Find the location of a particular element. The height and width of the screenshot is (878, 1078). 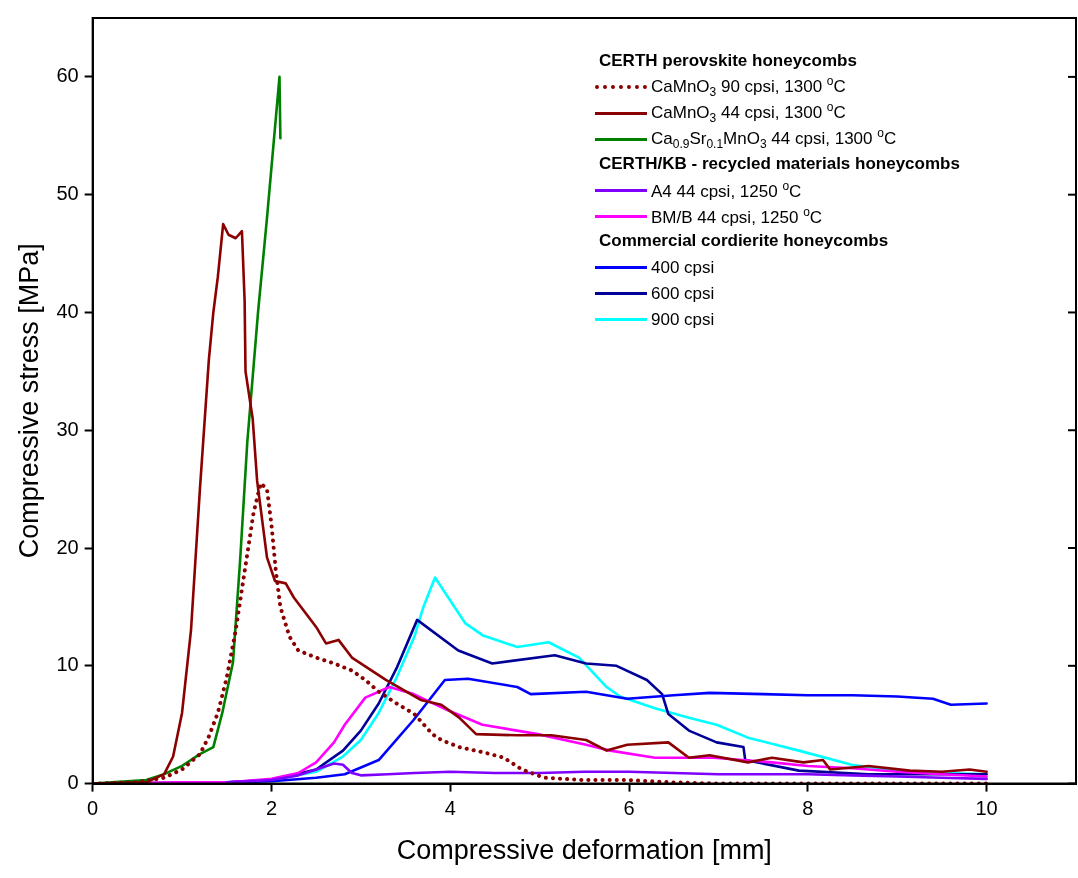

legend-label: BM/B 44 cpsi, 1250 $^{o}$C is located at coordinates (737, 216).